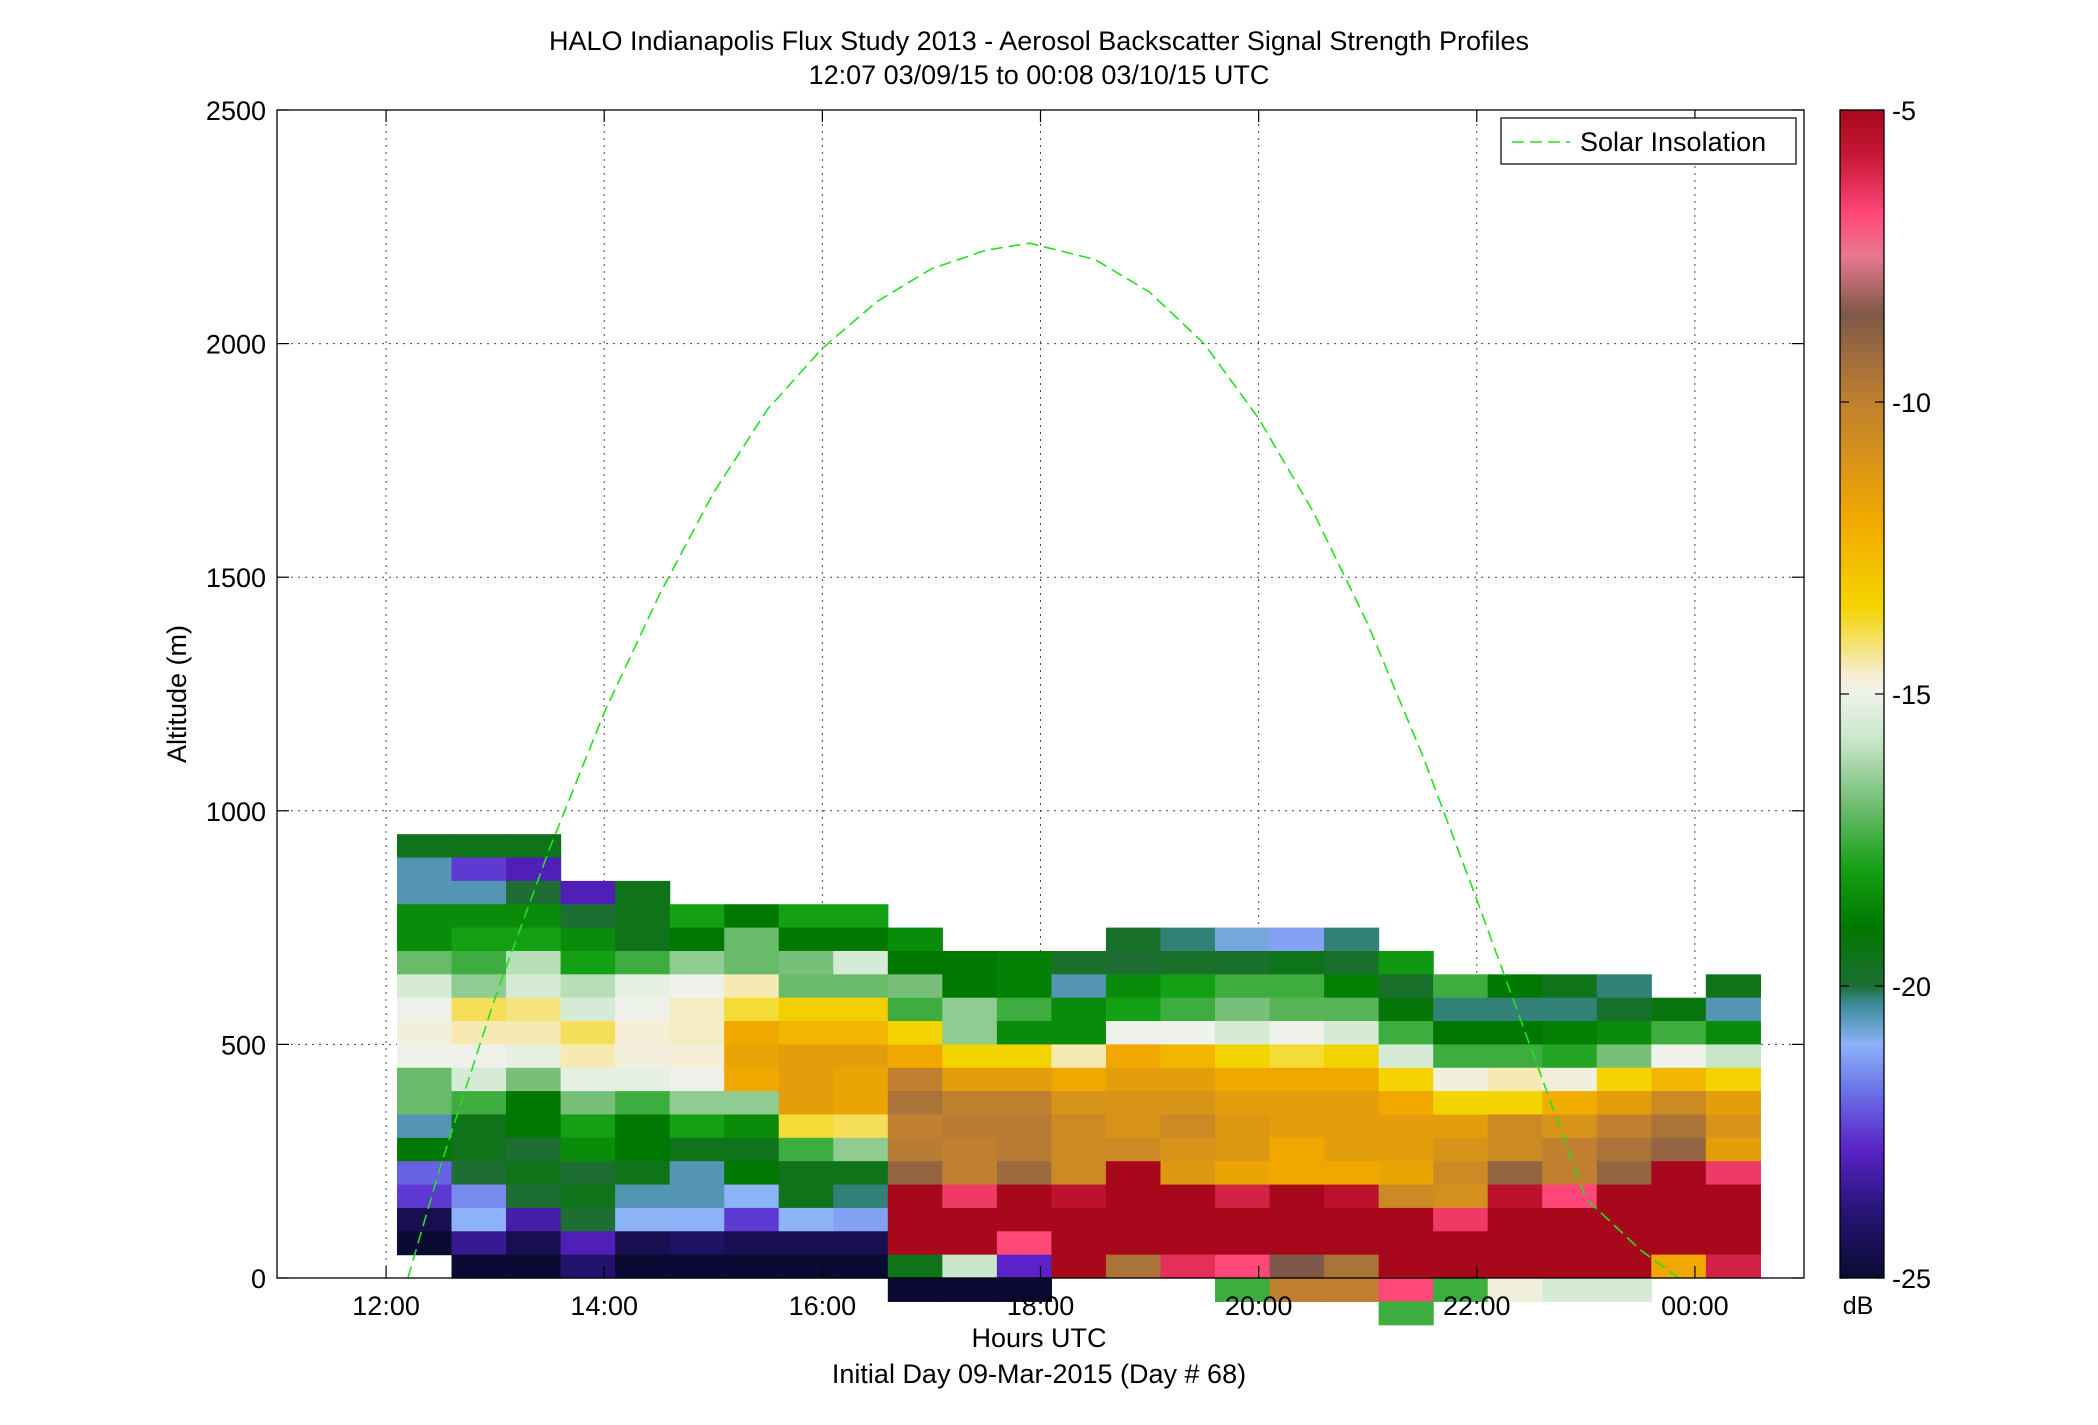 This screenshot has height=1425, width=2098. What do you see at coordinates (1885, 708) in the screenshot?
I see `colorbar: -5 -10 -15 -20 -25 dB` at bounding box center [1885, 708].